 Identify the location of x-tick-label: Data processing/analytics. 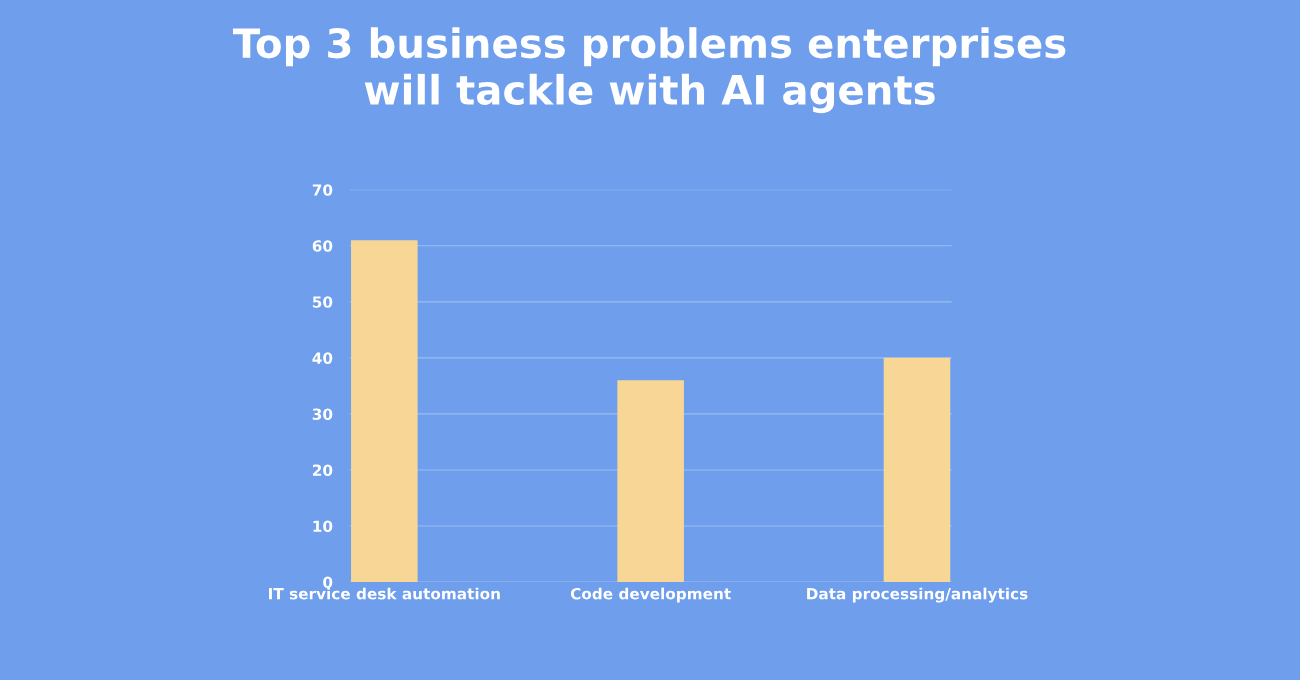
(917, 595).